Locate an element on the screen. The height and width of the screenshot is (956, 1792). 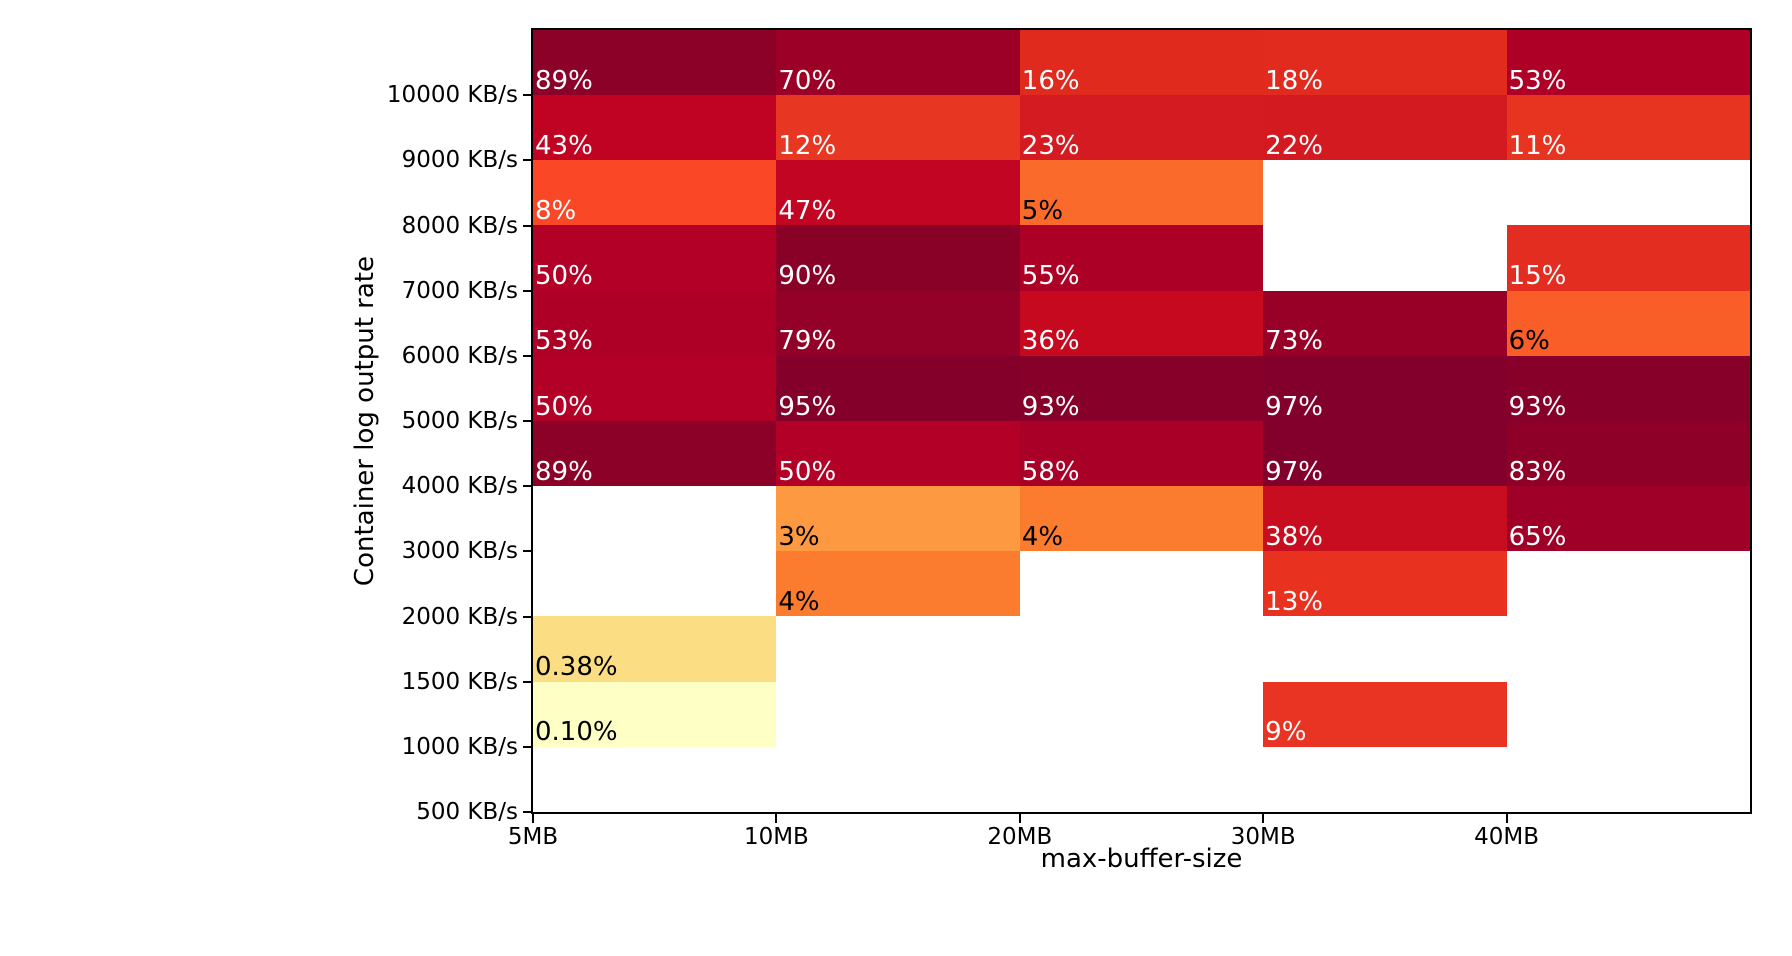
cell-value-label: 83% is located at coordinates (1537, 471).